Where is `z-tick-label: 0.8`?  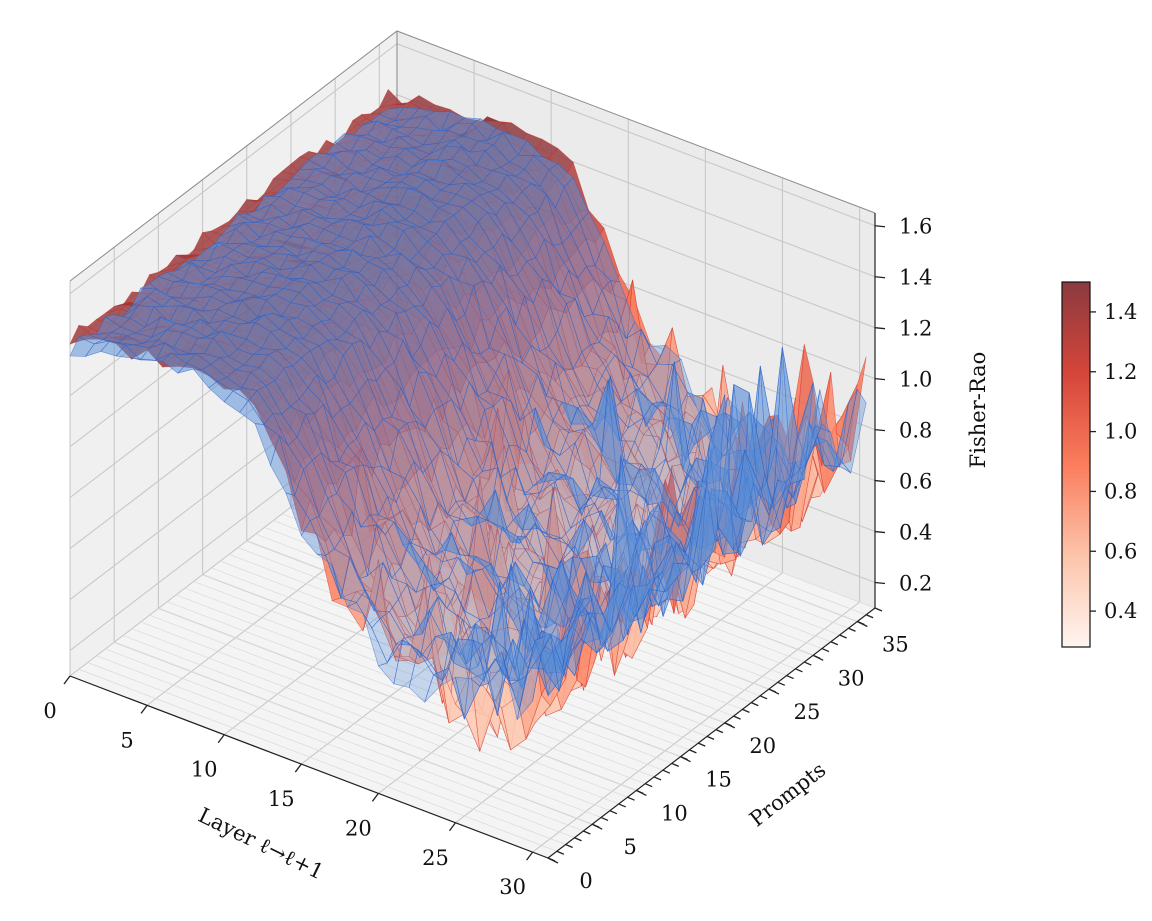 z-tick-label: 0.8 is located at coordinates (915, 431).